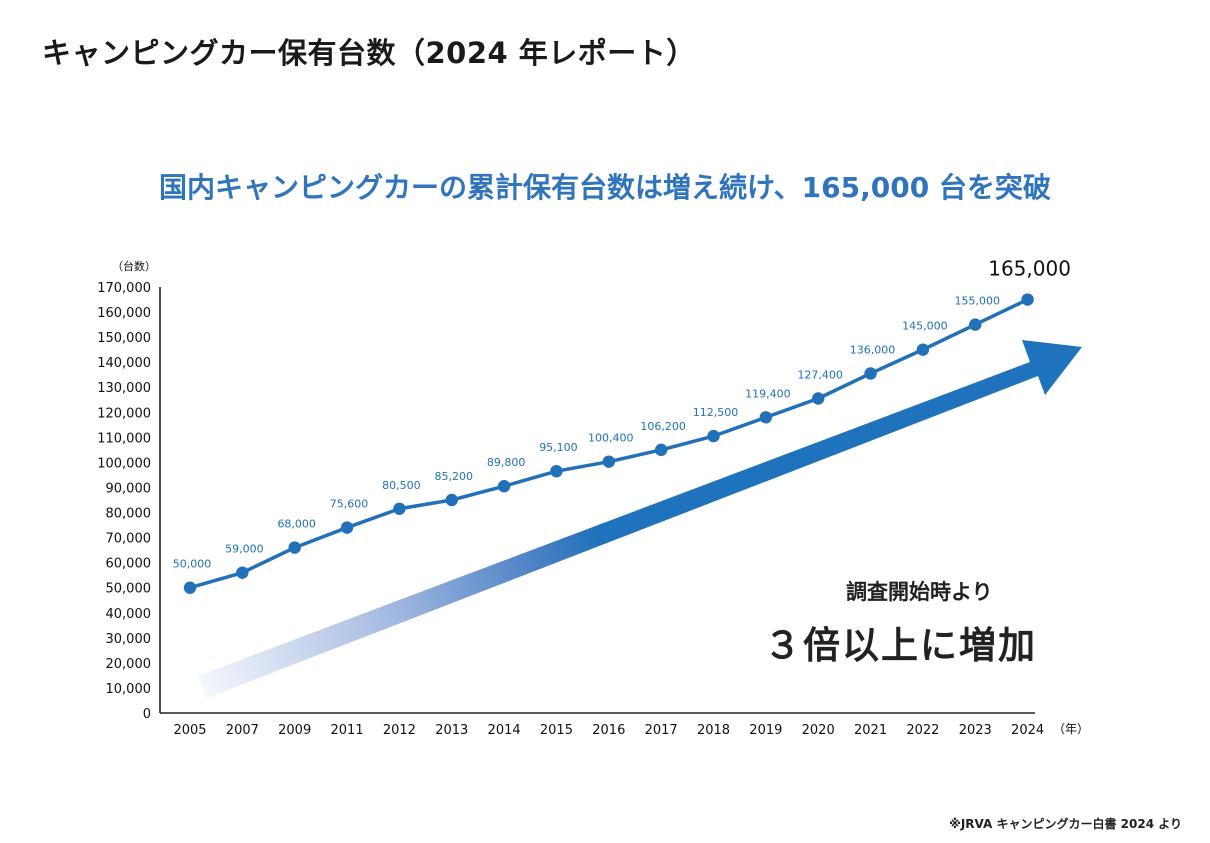 This screenshot has height=843, width=1210. I want to click on y-tick-label: 40,000, so click(129, 614).